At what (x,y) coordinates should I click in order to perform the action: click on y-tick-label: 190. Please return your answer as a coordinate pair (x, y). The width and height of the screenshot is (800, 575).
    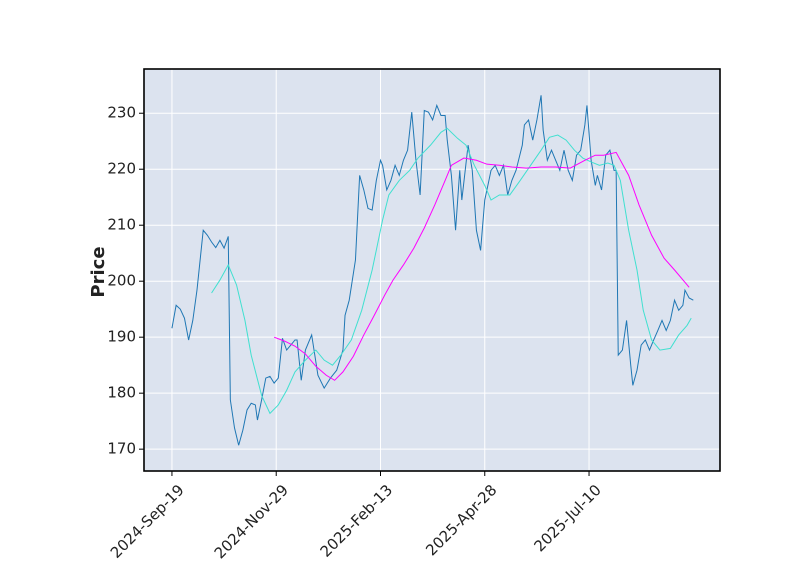
    Looking at the image, I should click on (121, 337).